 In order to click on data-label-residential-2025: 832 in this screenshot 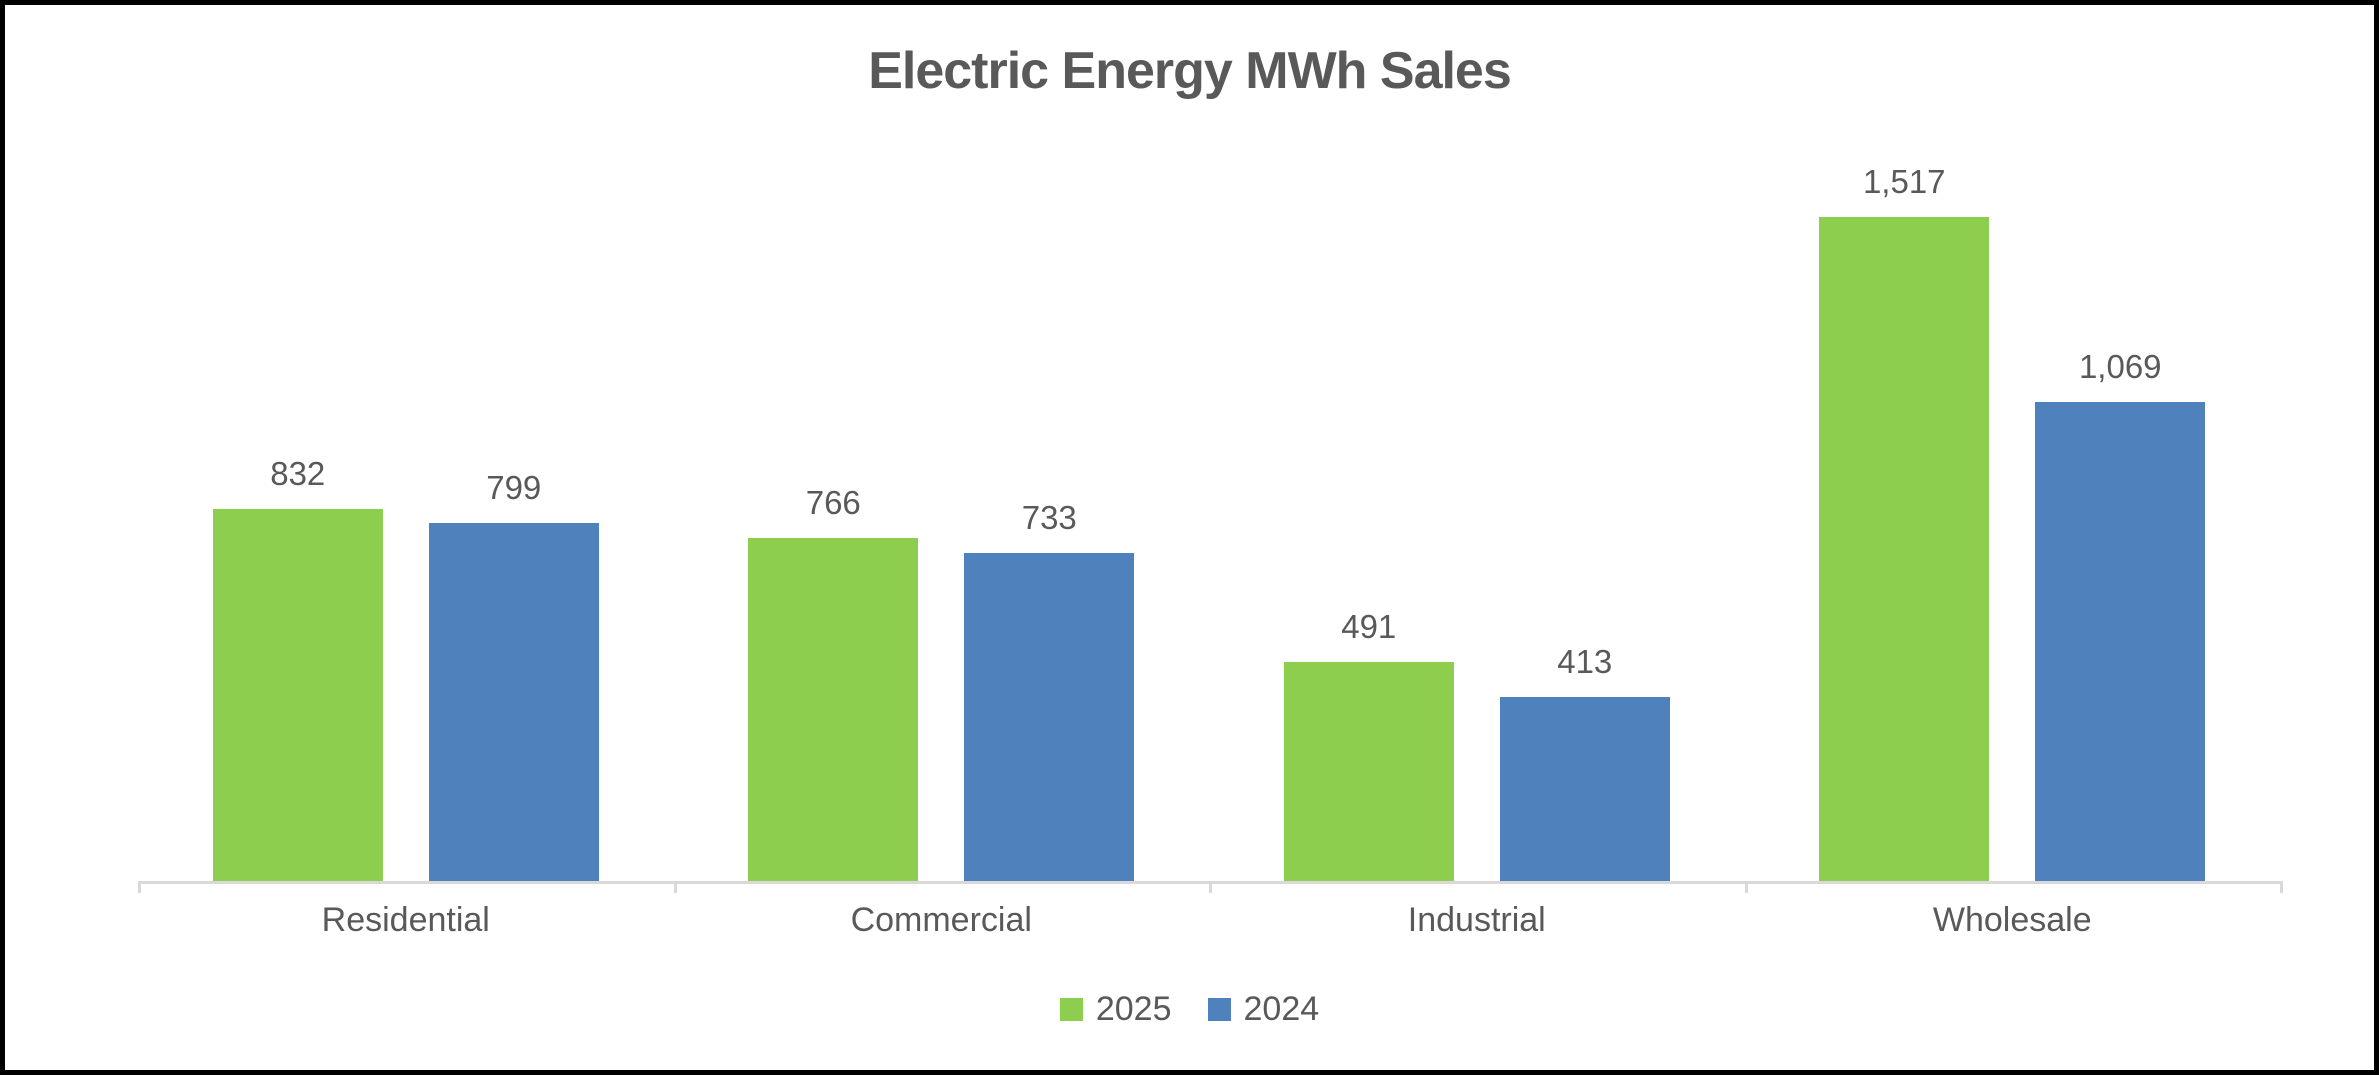, I will do `click(298, 473)`.